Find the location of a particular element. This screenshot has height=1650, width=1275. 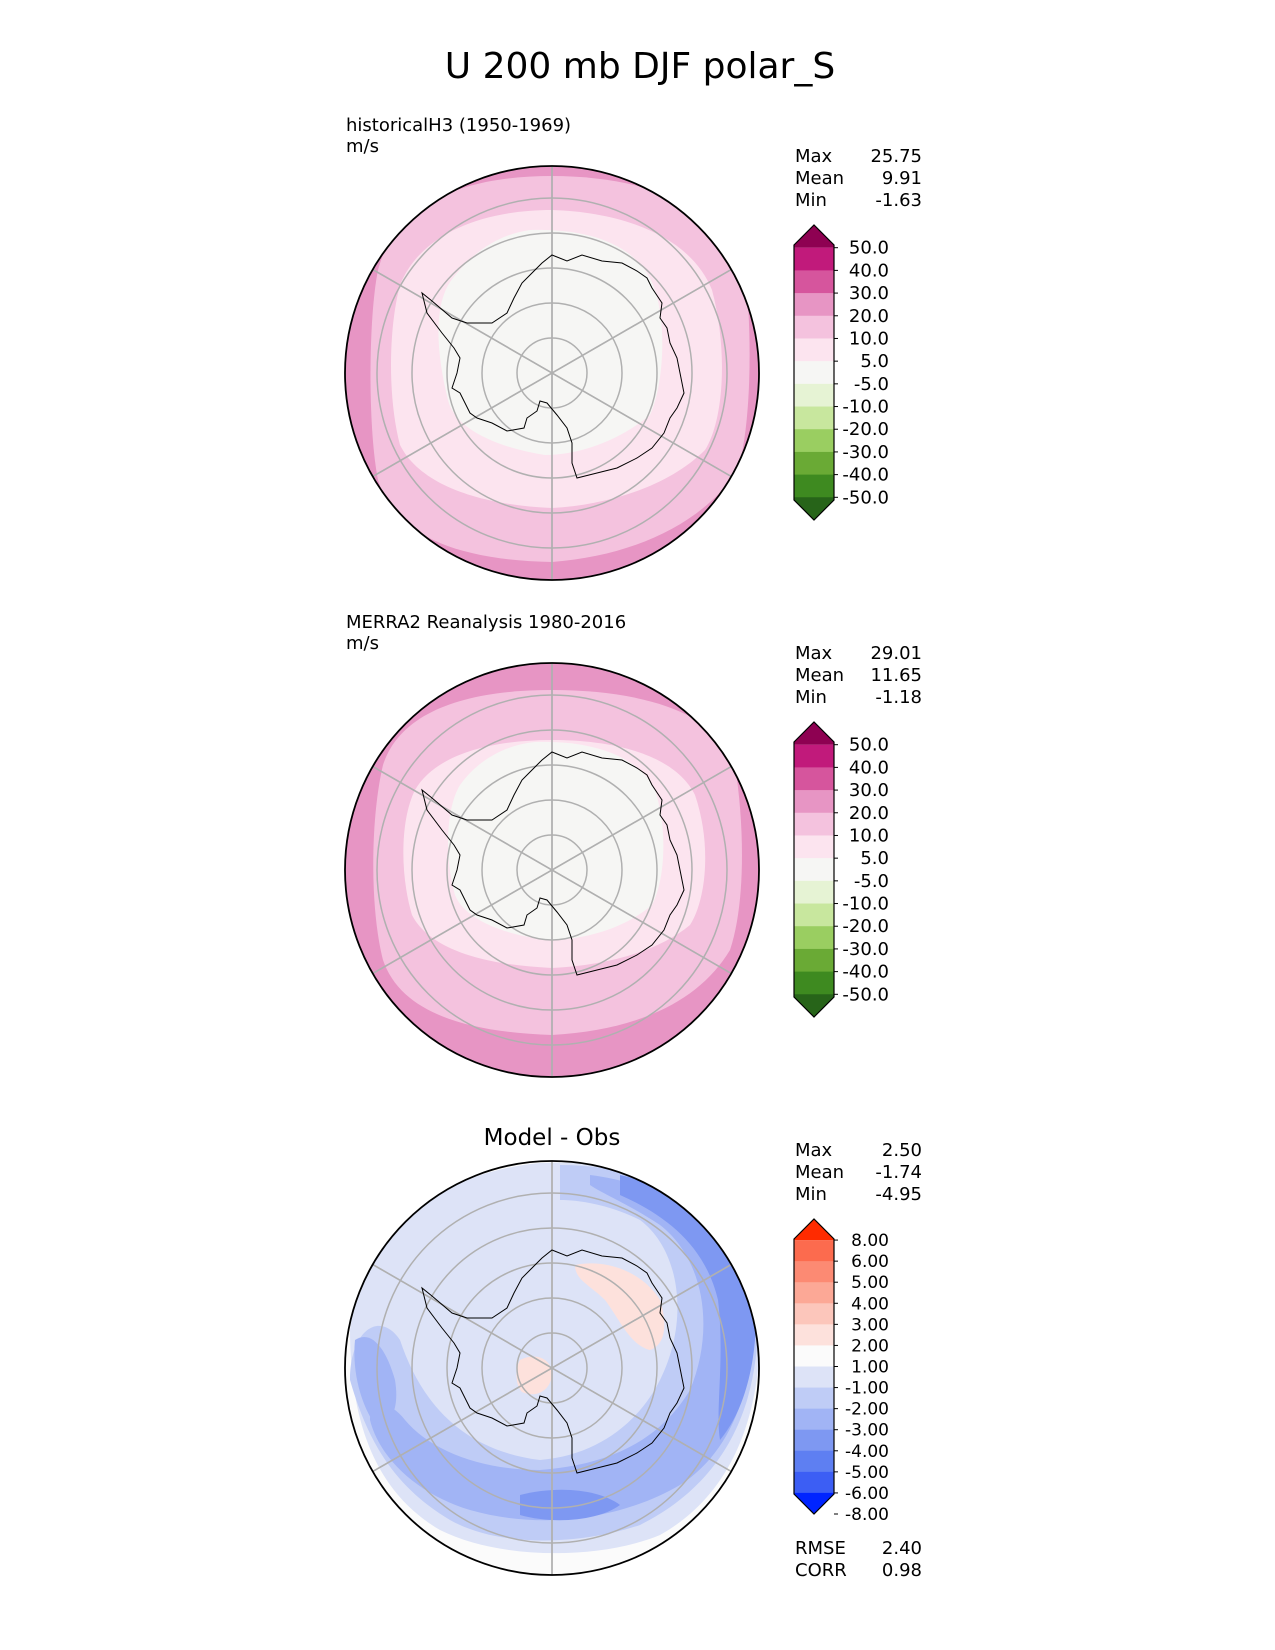

map-overlay-model is located at coordinates (552, 373).